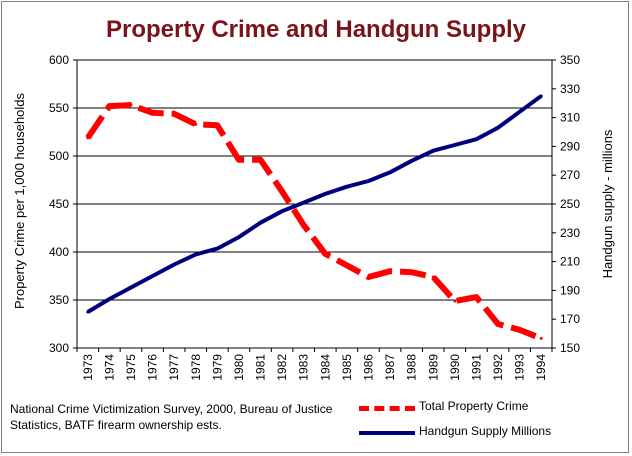  Describe the element at coordinates (316, 29) in the screenshot. I see `chart-title: Property Crime and Handgun Supply` at that location.